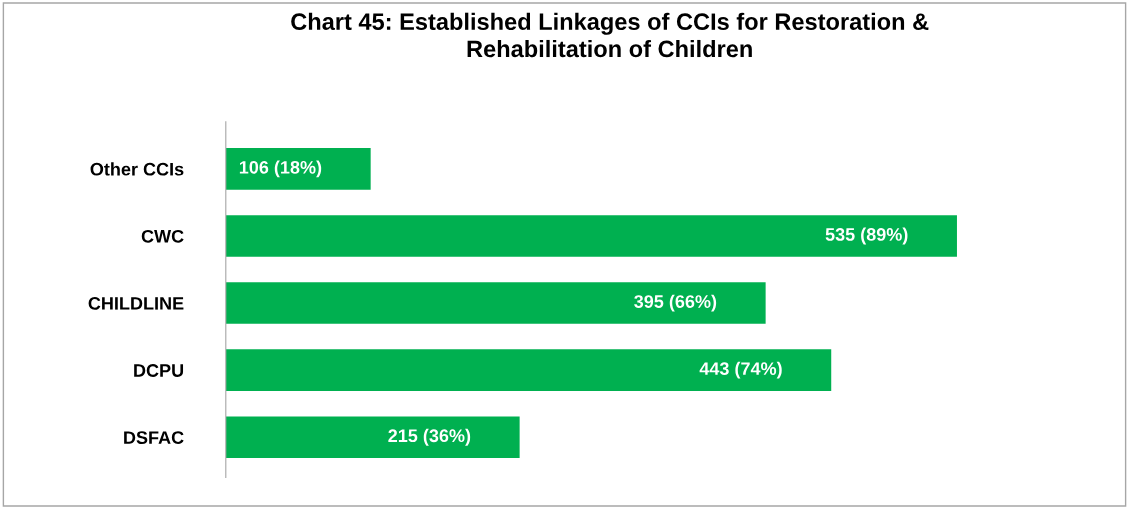 The height and width of the screenshot is (508, 1129). Describe the element at coordinates (137, 169) in the screenshot. I see `y-tick-label: Other CCIs` at that location.